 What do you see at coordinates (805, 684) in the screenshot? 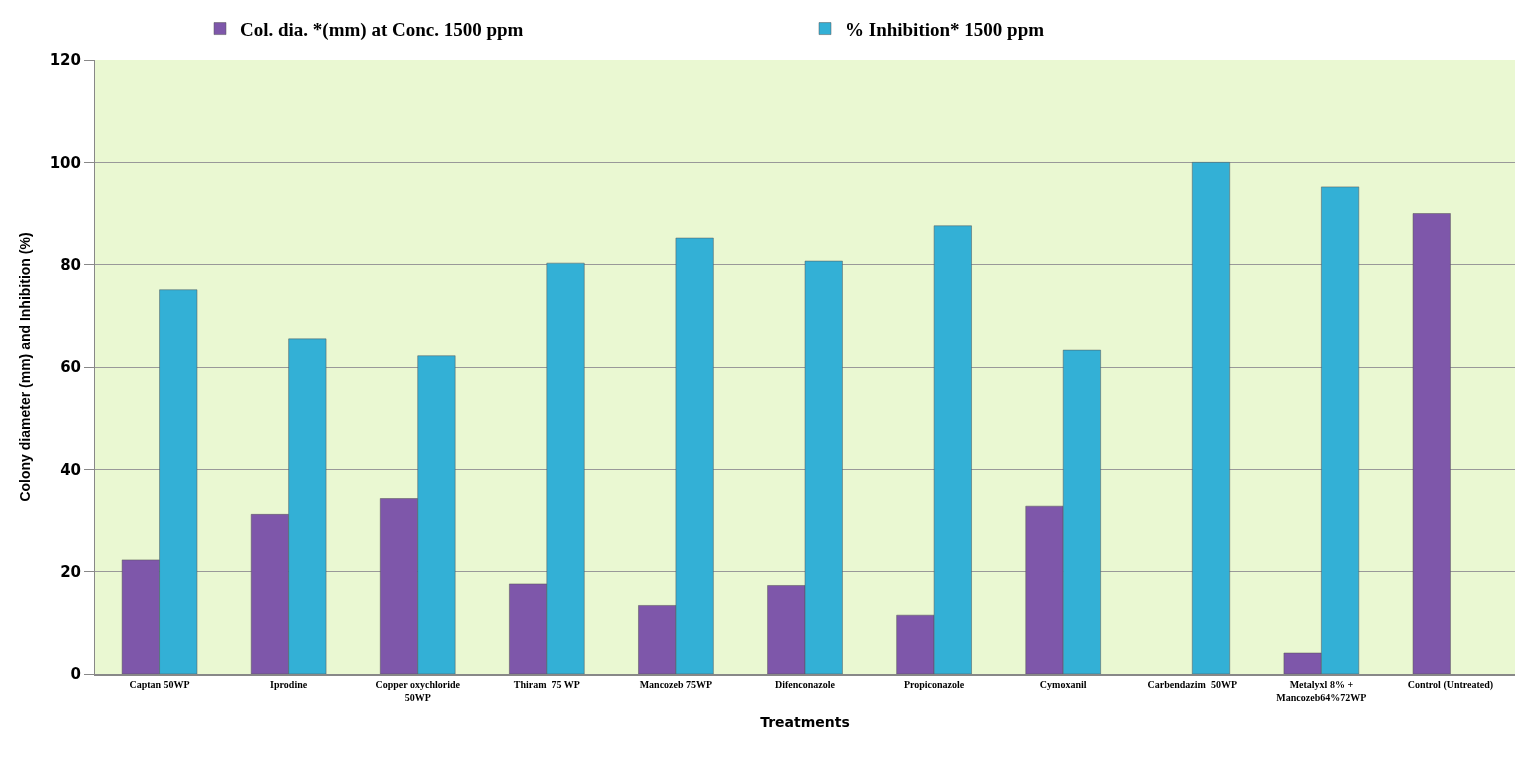
I see `x-tick-label: Difenconazole` at bounding box center [805, 684].